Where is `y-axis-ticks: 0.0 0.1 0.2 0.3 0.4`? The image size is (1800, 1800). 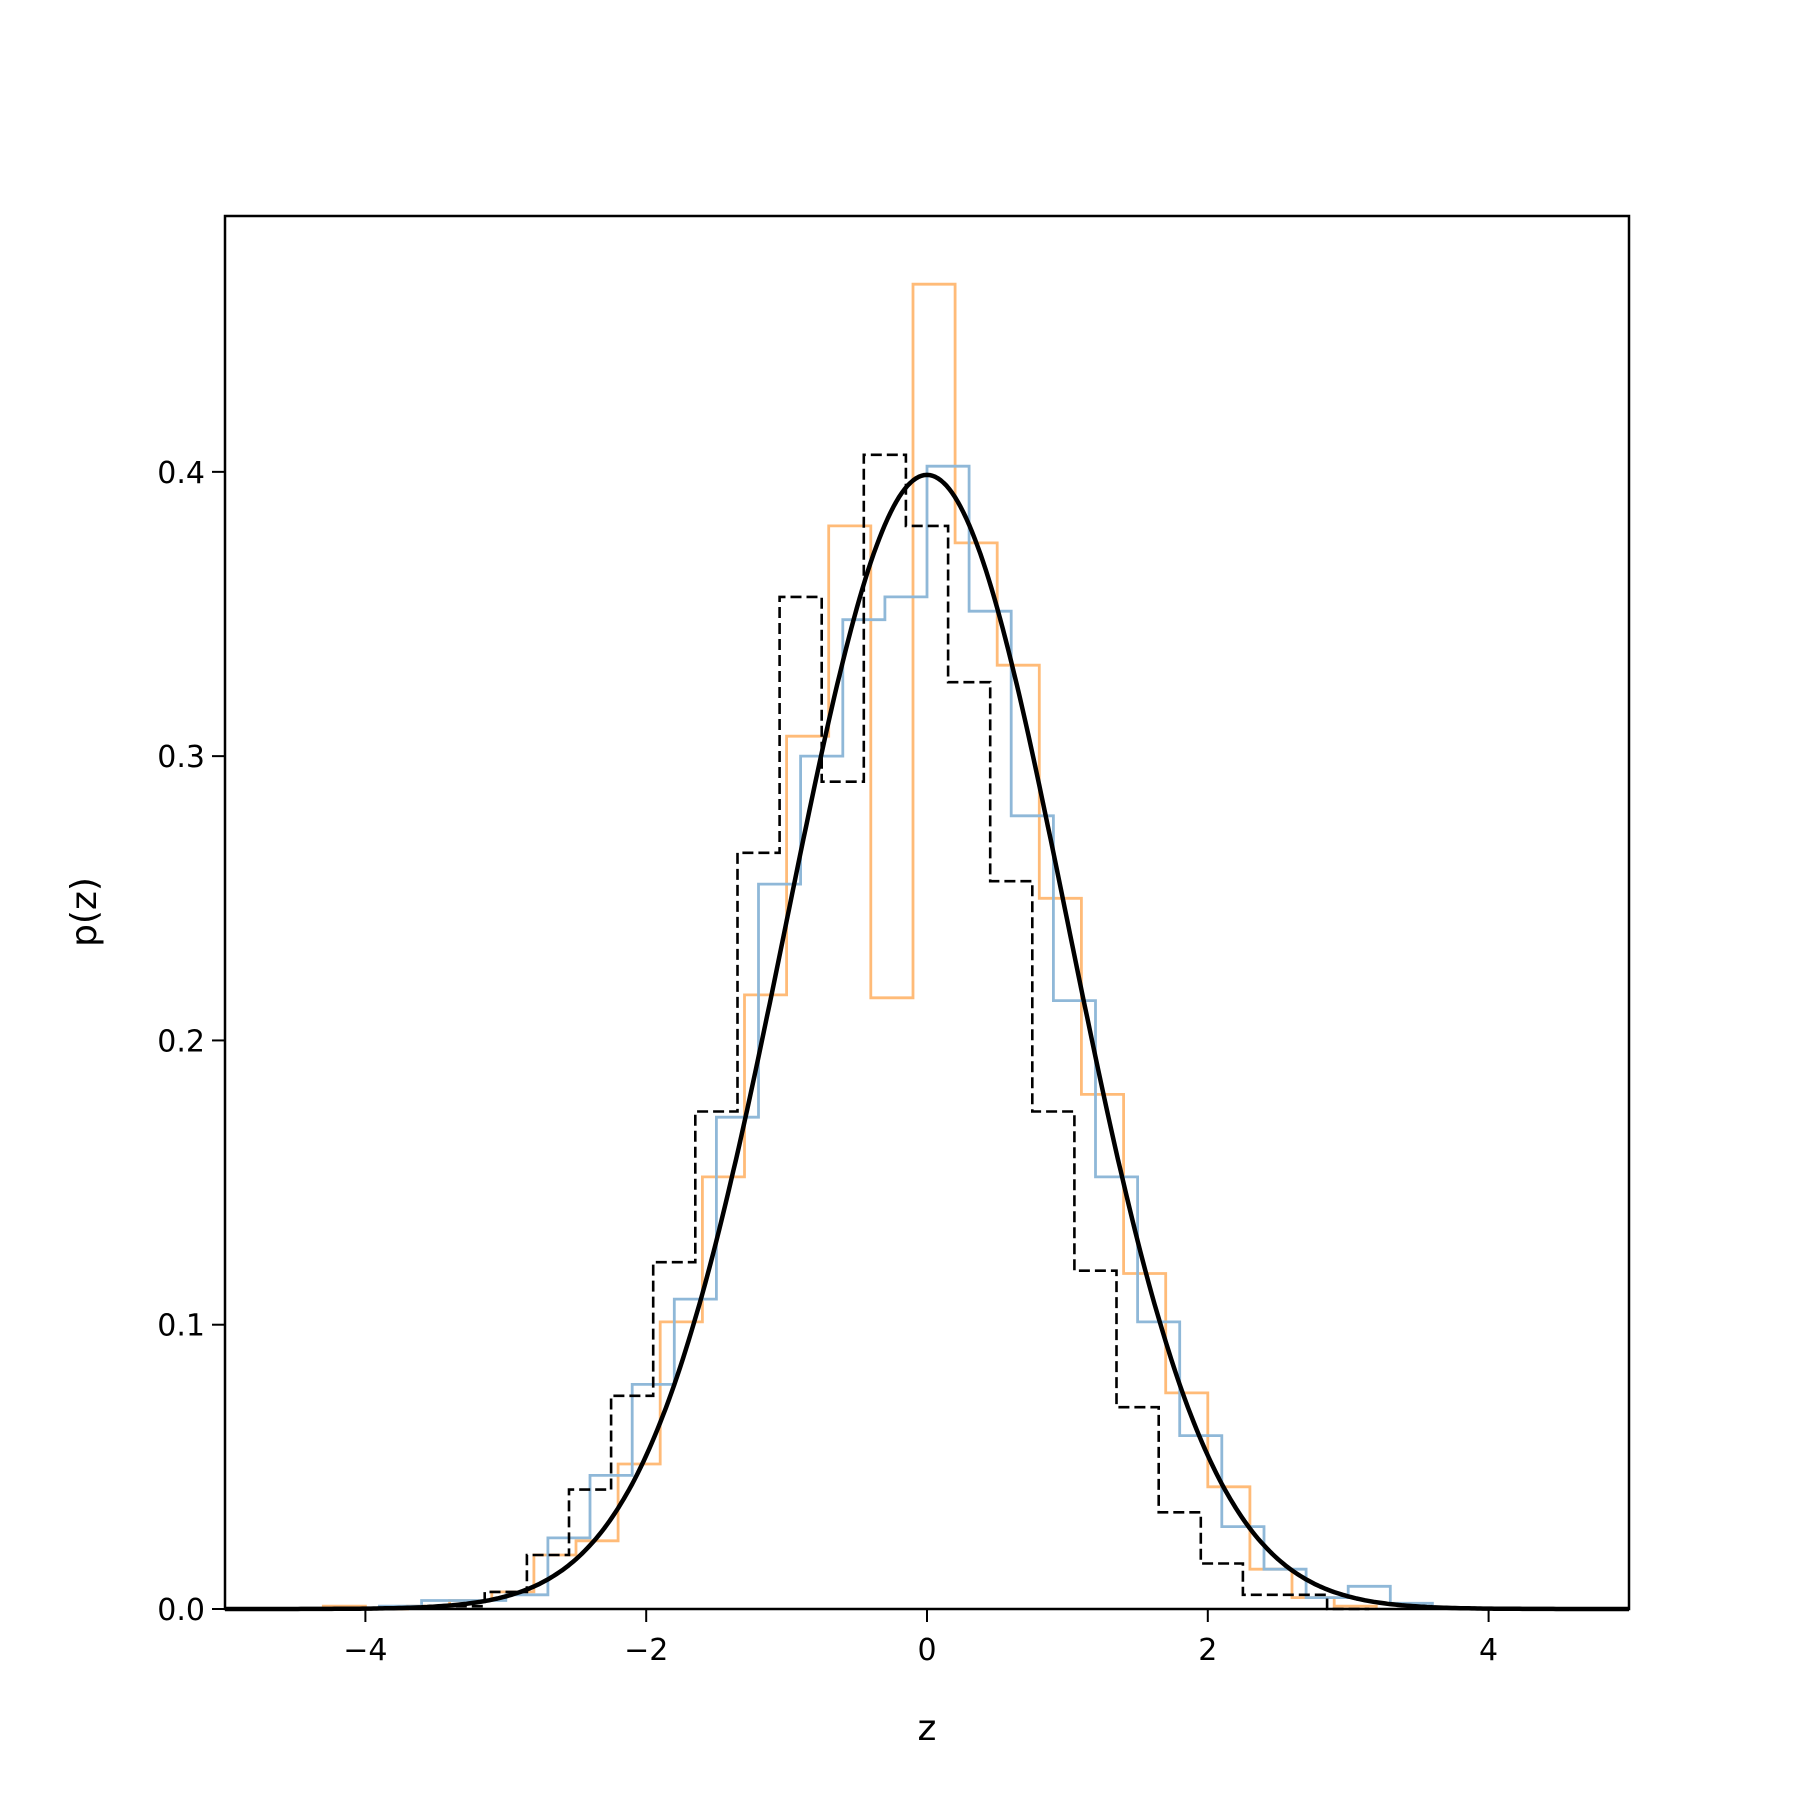
y-axis-ticks: 0.0 0.1 0.2 0.3 0.4 is located at coordinates (191, 1042).